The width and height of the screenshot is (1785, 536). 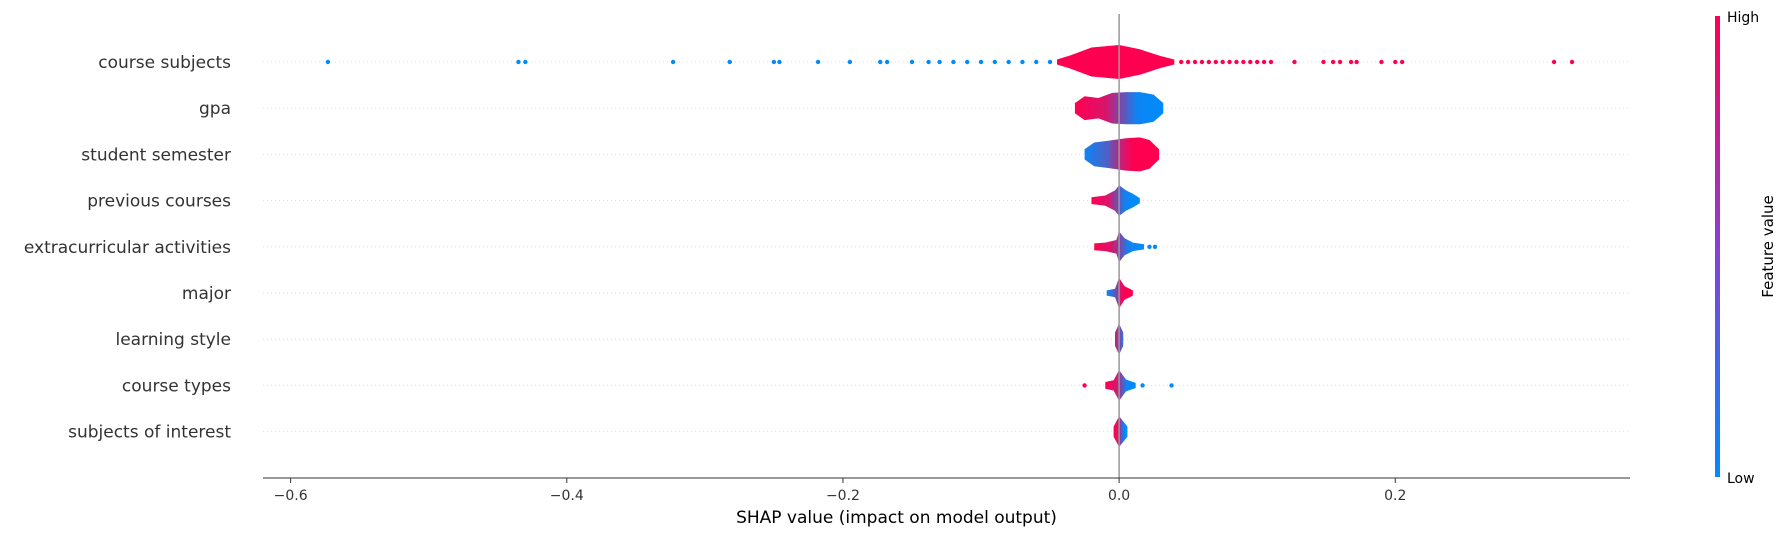 I want to click on feature-label: previous courses, so click(x=159, y=202).